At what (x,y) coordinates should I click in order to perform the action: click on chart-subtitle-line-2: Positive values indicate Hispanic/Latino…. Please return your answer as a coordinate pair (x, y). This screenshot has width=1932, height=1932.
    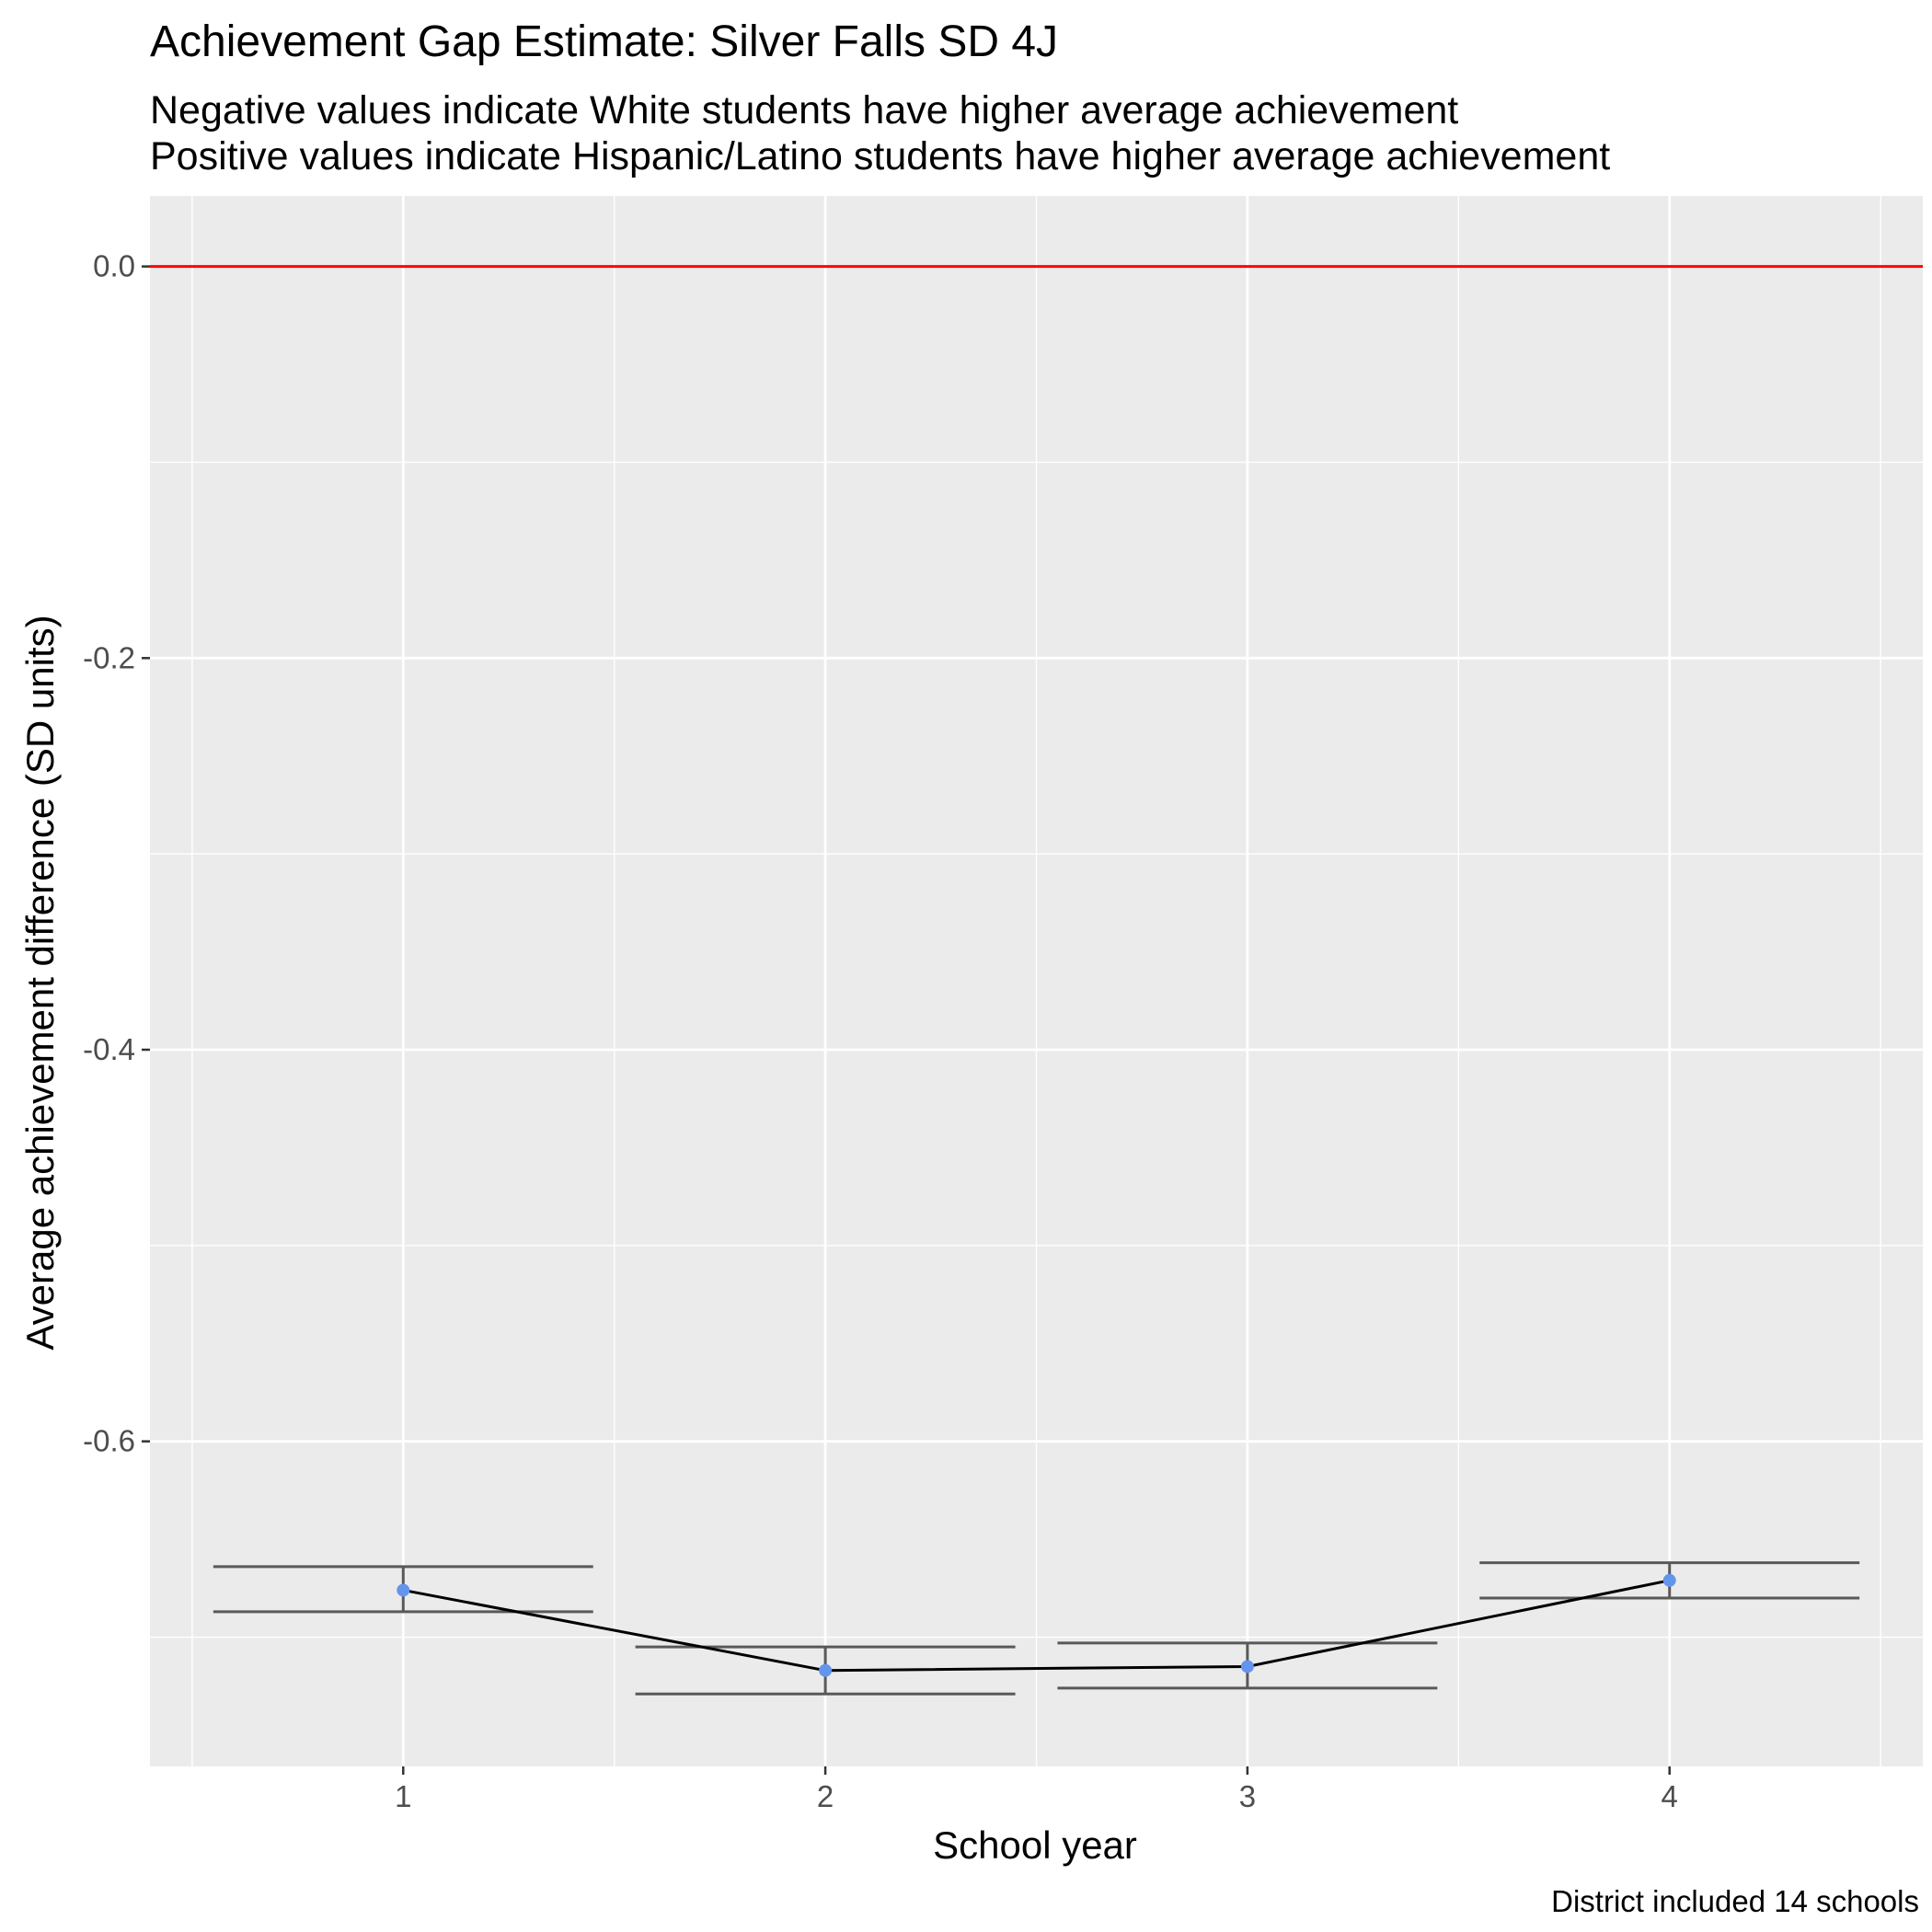
    Looking at the image, I should click on (880, 156).